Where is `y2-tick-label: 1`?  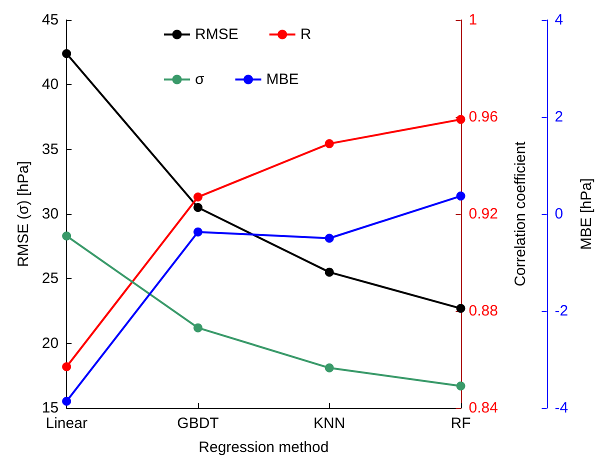 y2-tick-label: 1 is located at coordinates (473, 20).